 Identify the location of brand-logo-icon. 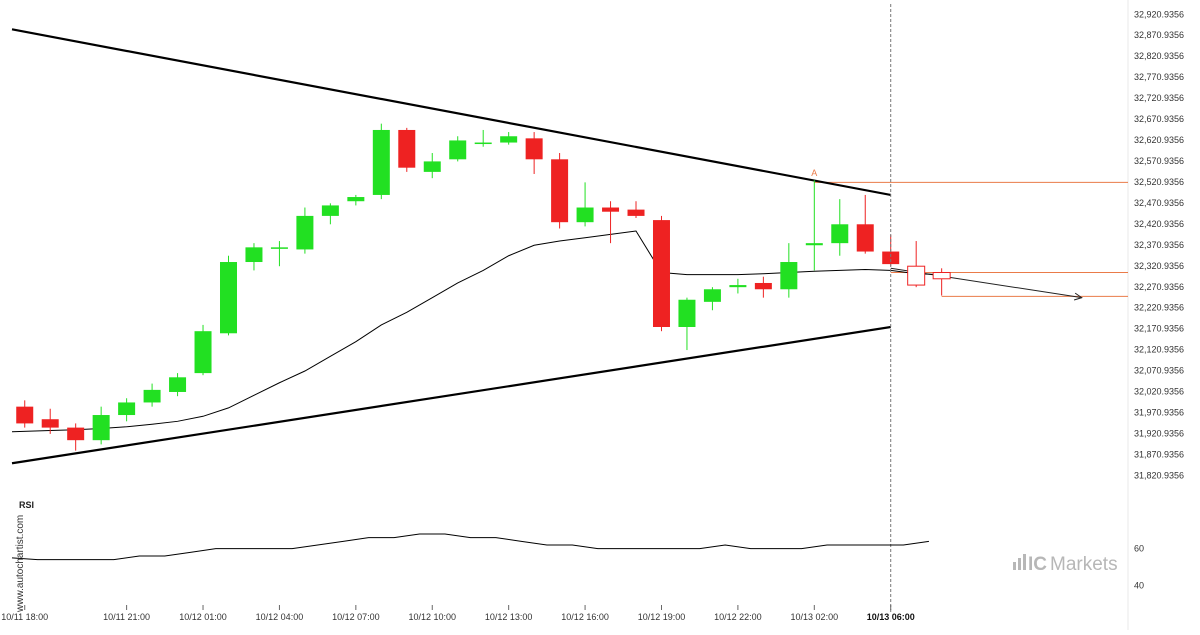
(1019, 562).